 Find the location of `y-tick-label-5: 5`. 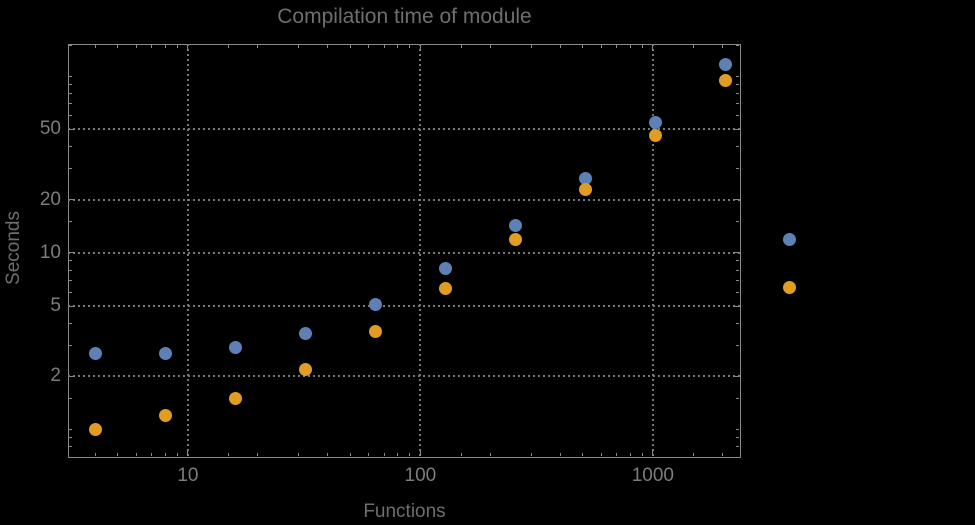

y-tick-label-5: 5 is located at coordinates (55, 306).